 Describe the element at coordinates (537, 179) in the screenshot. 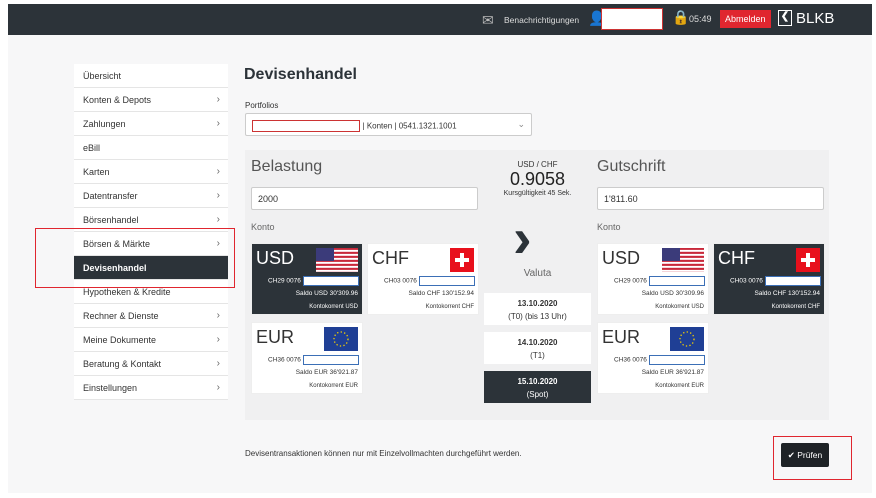

I see `exchange-rate: 0.9058` at that location.